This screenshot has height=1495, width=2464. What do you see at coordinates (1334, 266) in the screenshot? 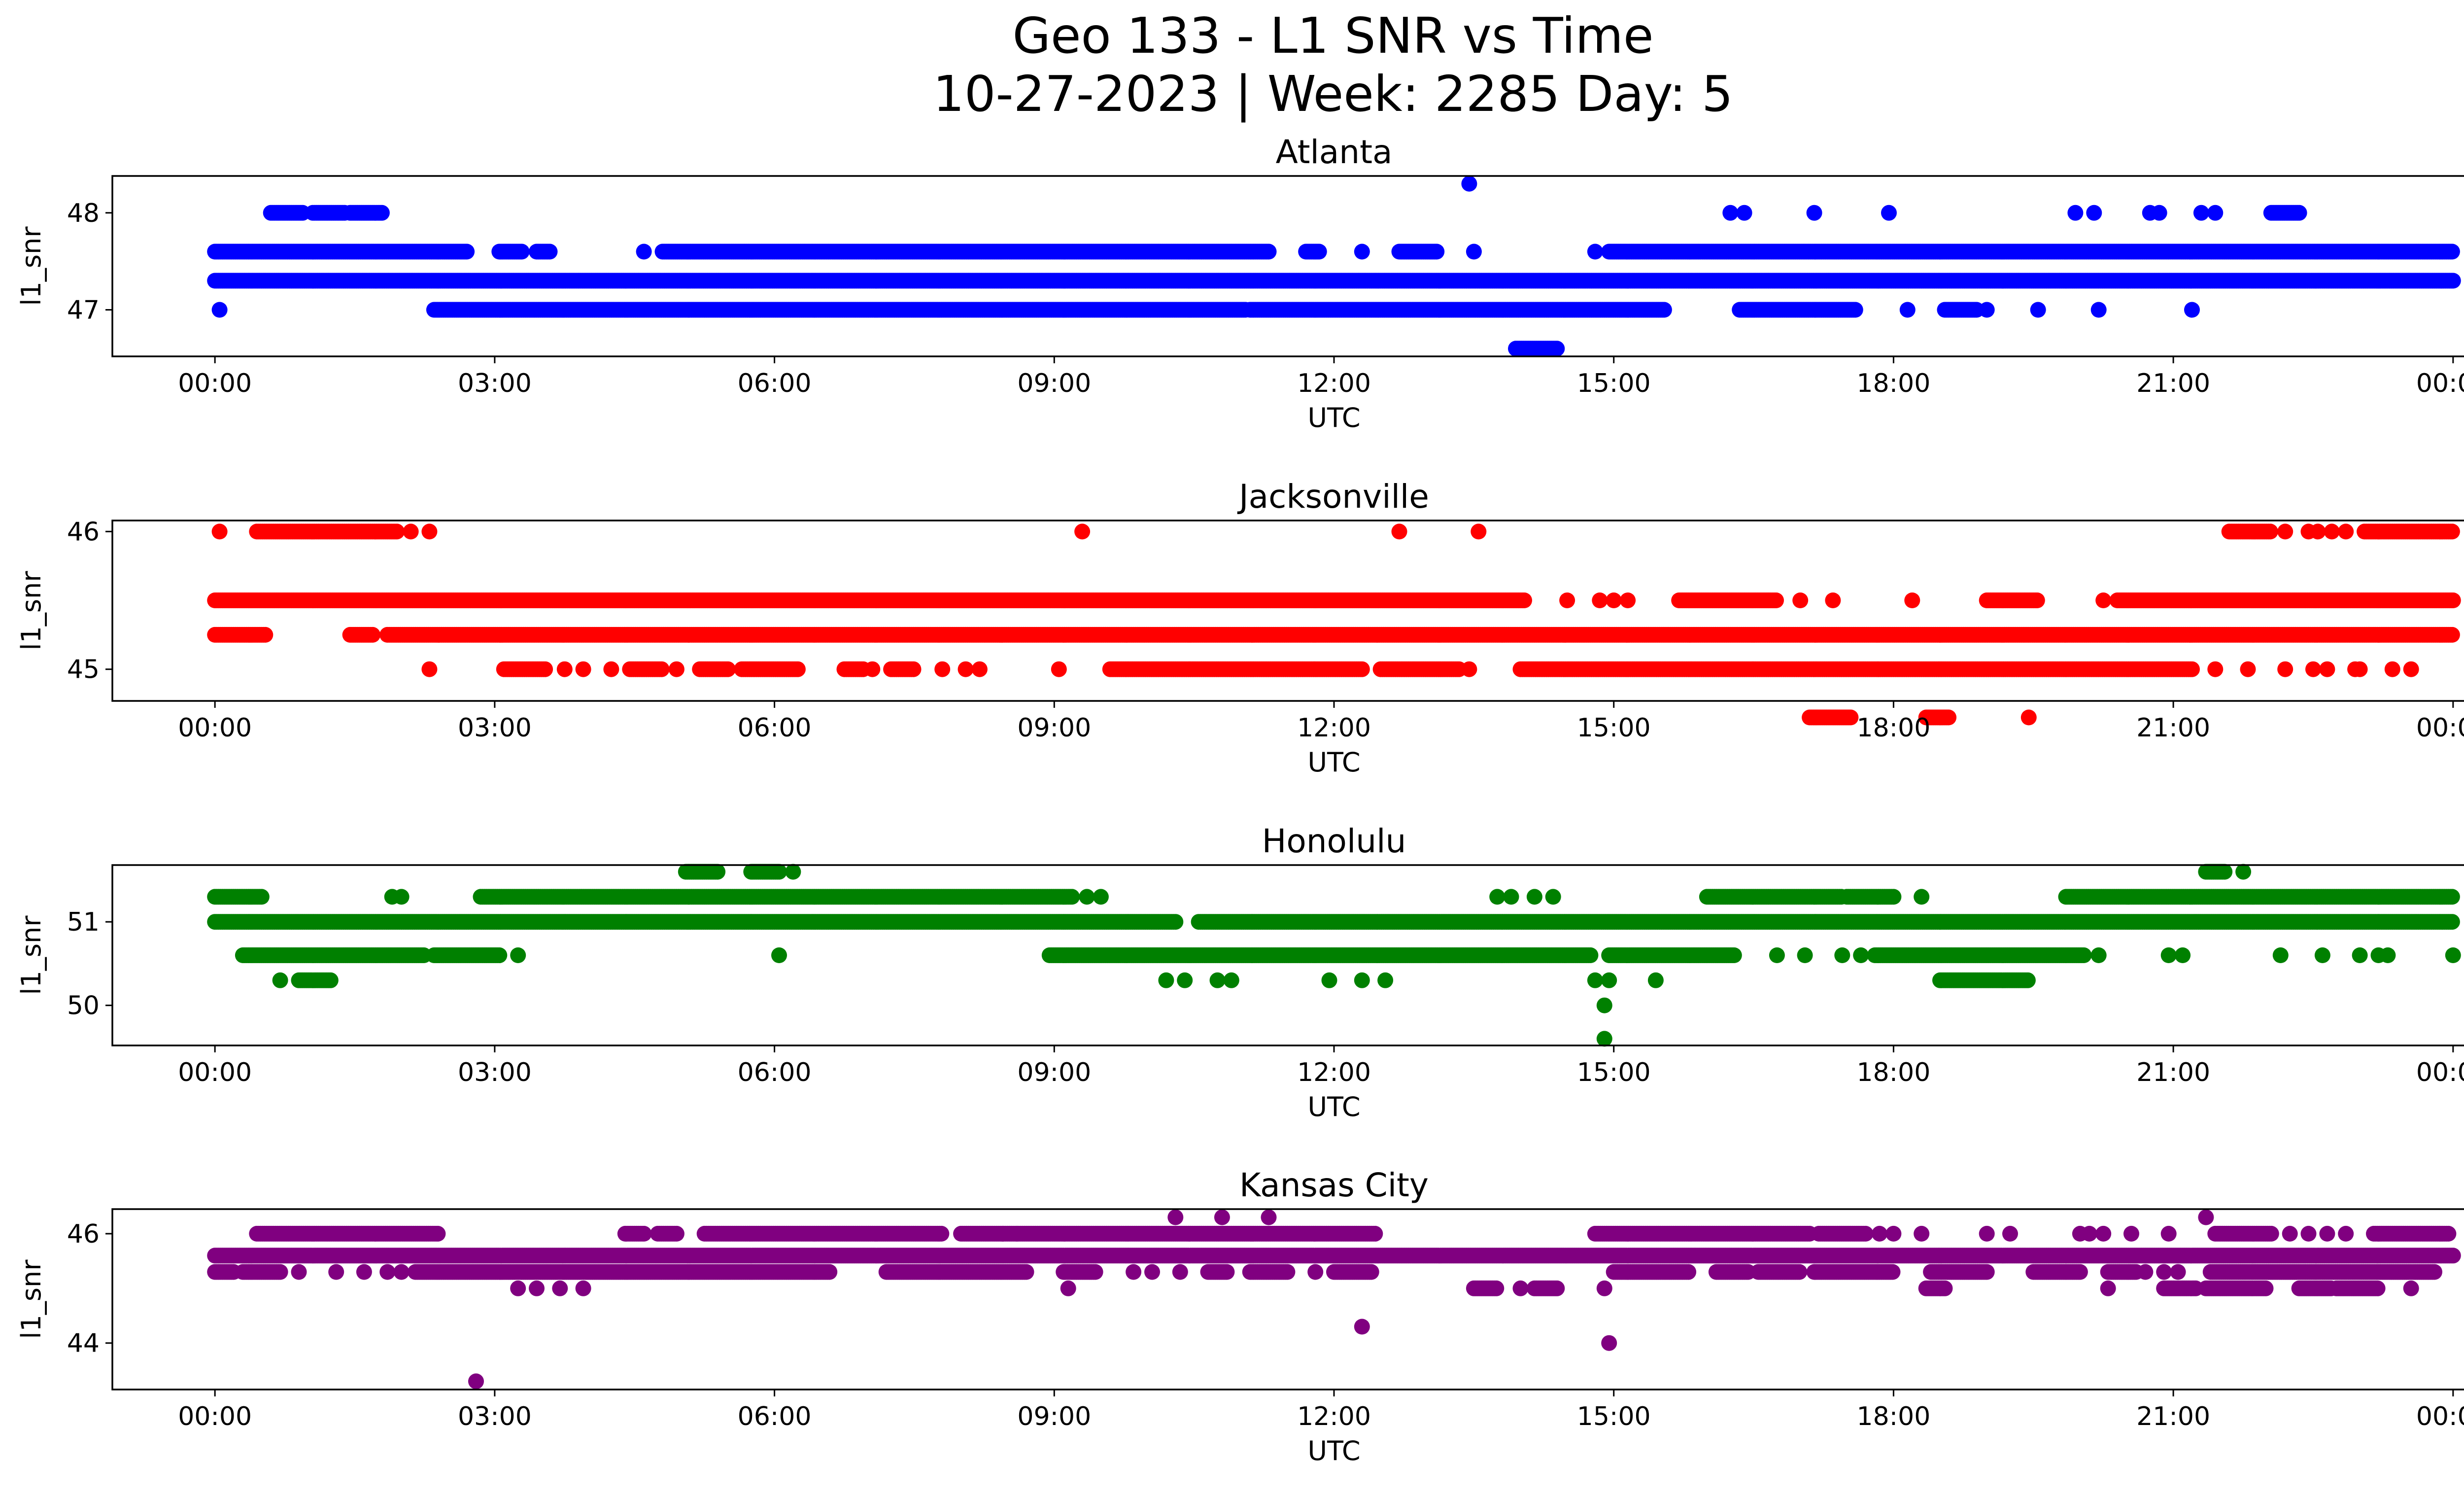
I see `data-points` at bounding box center [1334, 266].